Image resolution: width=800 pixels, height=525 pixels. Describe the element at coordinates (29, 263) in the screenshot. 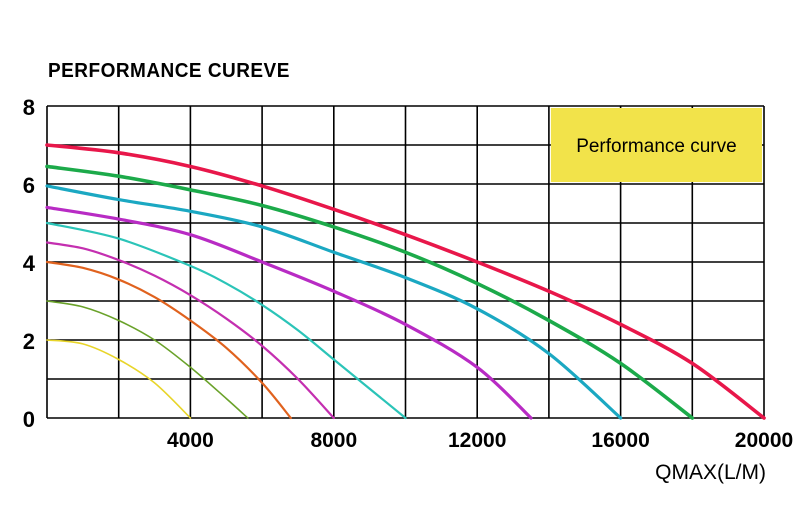

I see `y-tick-label: 4` at that location.